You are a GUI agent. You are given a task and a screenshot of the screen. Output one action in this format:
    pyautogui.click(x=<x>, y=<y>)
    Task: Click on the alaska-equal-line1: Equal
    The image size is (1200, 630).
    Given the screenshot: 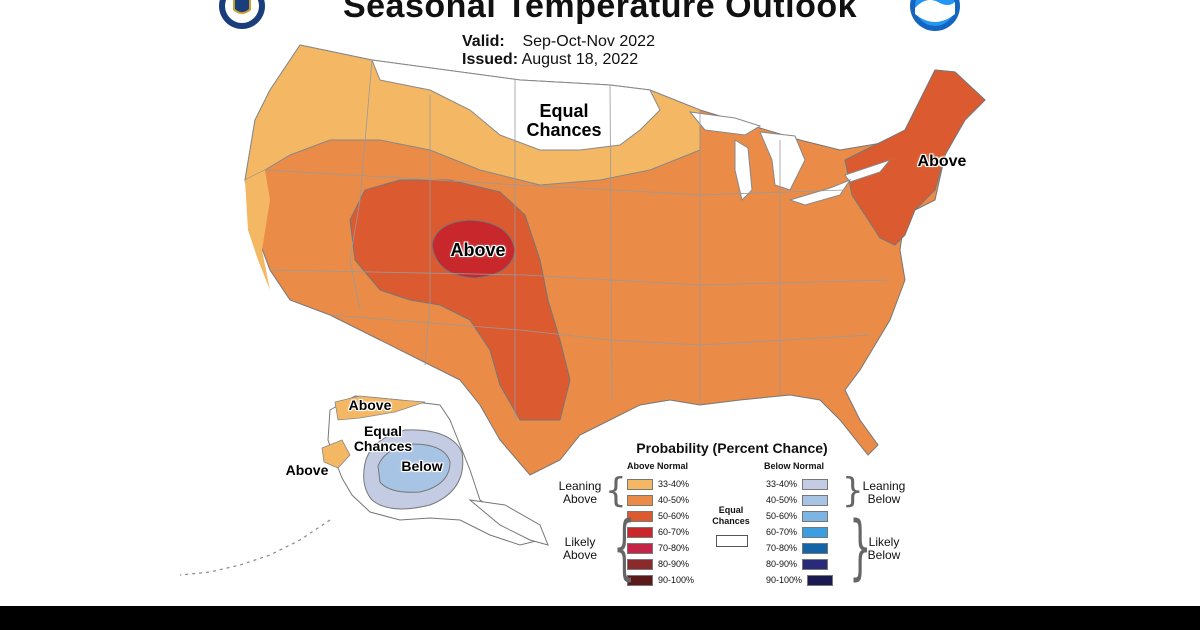 What is the action you would take?
    pyautogui.click(x=383, y=431)
    